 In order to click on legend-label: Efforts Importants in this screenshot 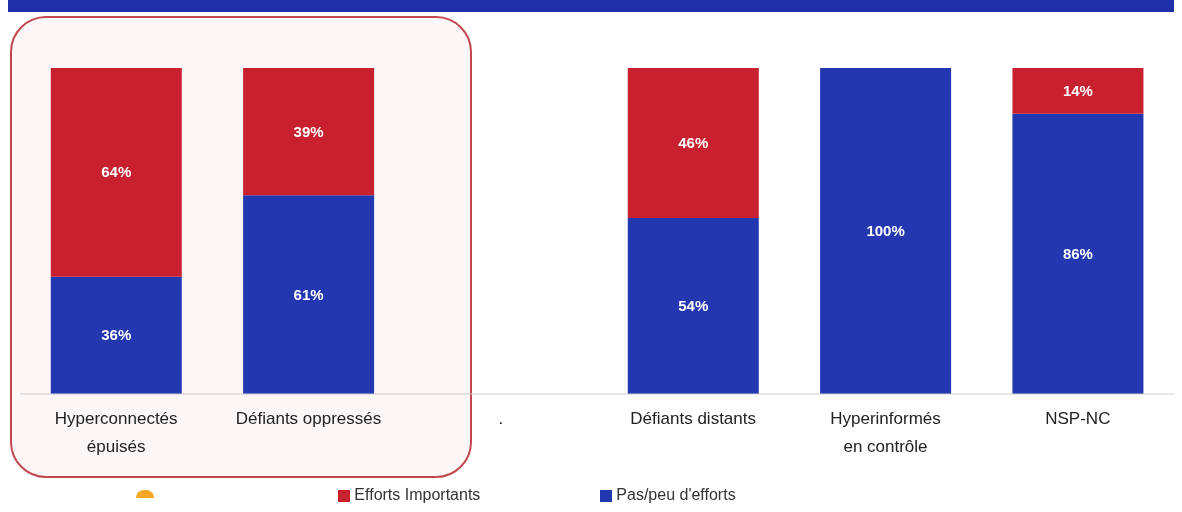, I will do `click(417, 494)`.